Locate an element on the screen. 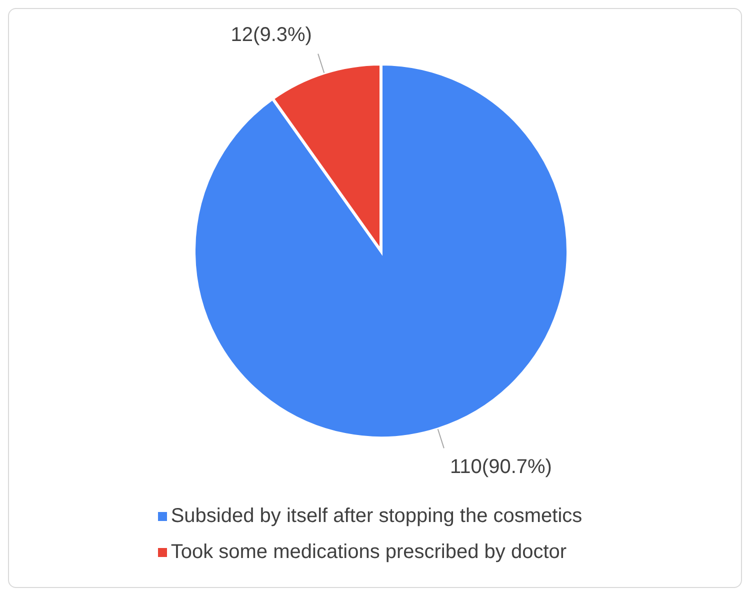 Image resolution: width=750 pixels, height=596 pixels. legend-label: Subsided by itself after stopping the cosmetics is located at coordinates (376, 516).